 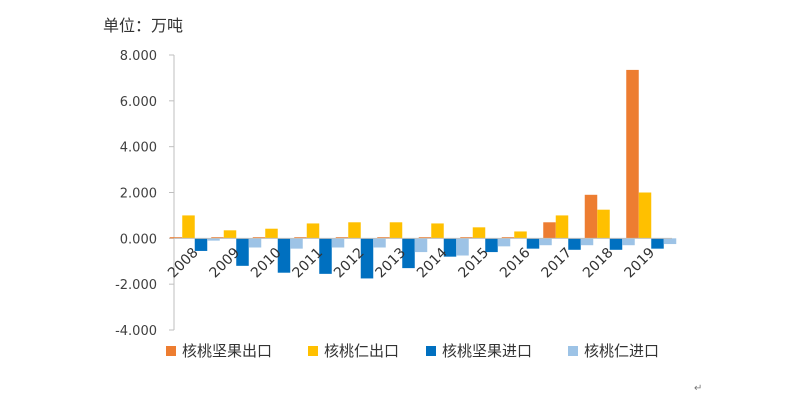 I want to click on legend-label: 核桃仁进口, so click(x=621, y=351).